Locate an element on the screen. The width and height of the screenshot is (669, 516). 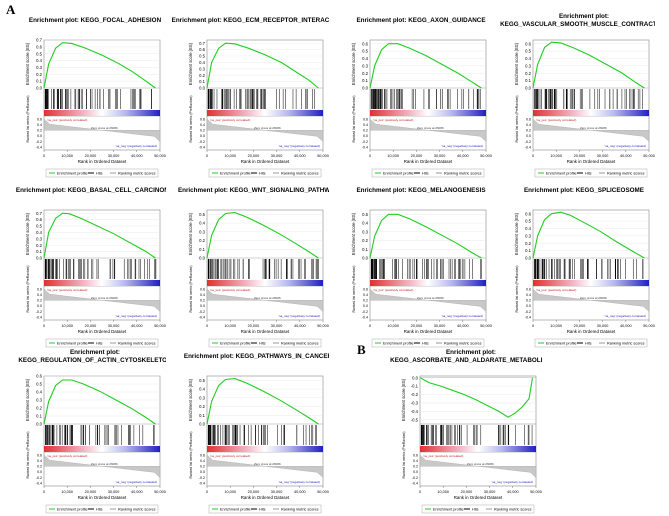
chart-title: Enrichment plot: KEGG_PATHWAYS_IN_CANCER is located at coordinates (256, 356).